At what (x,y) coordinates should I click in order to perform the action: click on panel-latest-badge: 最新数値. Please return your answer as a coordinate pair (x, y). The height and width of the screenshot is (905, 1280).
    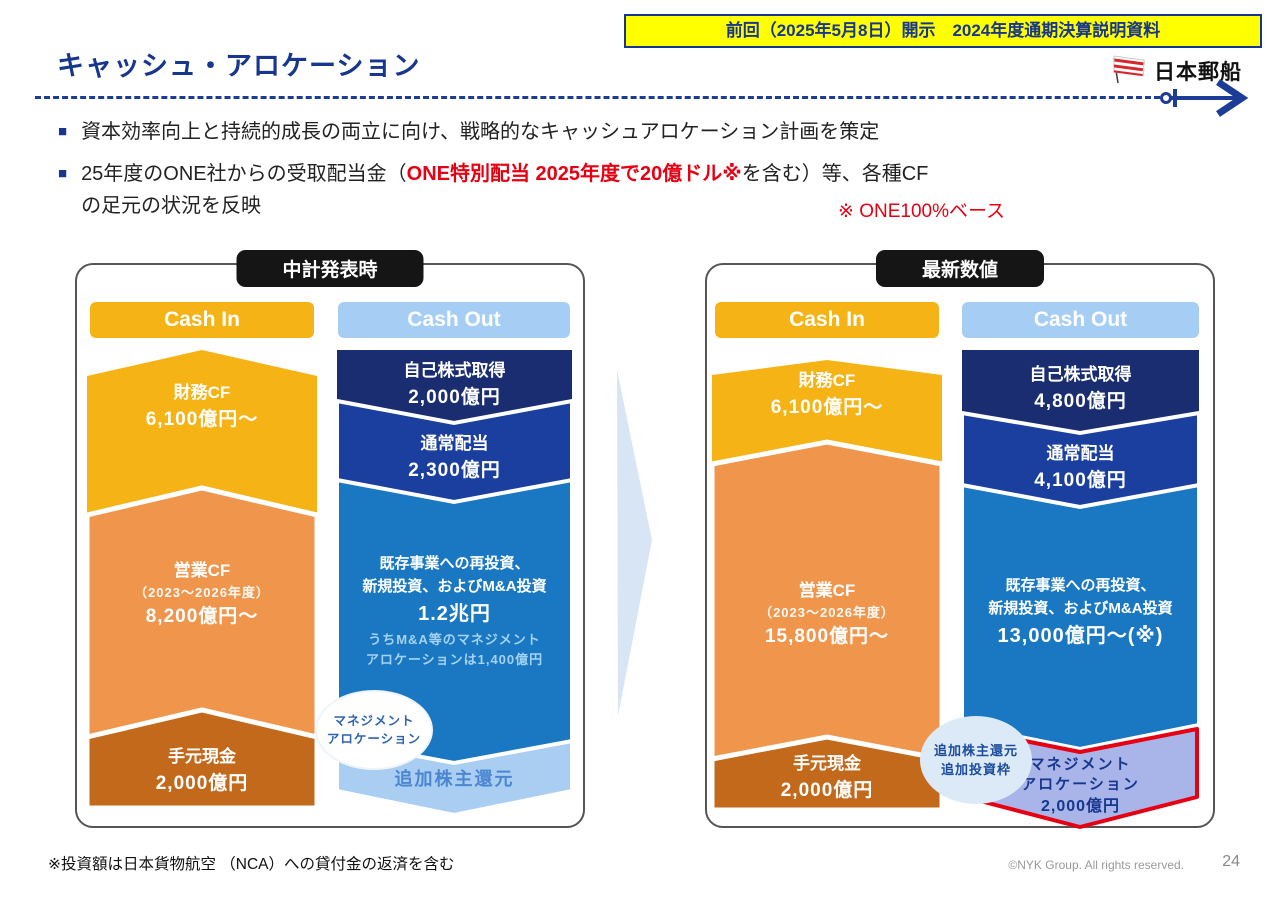
    Looking at the image, I should click on (960, 268).